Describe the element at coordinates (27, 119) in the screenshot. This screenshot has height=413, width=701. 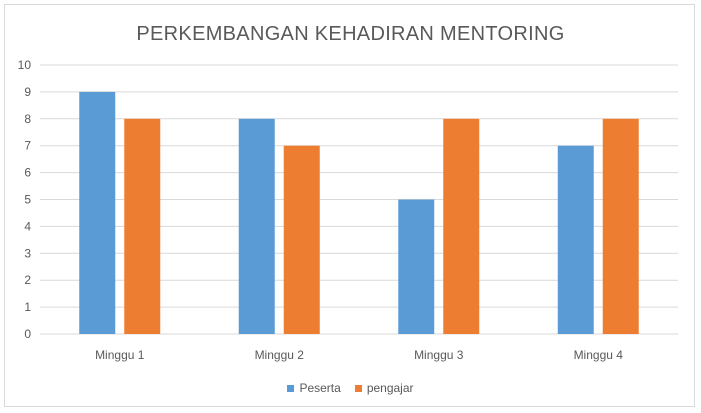
I see `y-tick-label: 8` at that location.